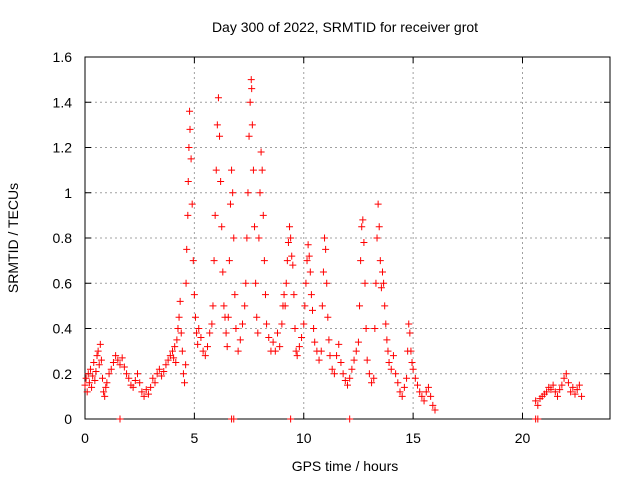 This screenshot has height=480, width=640. I want to click on y-tick-label: 0.6, so click(63, 283).